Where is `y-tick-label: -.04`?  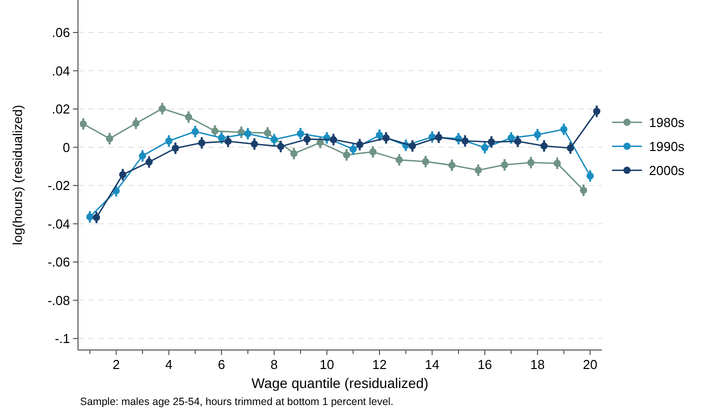 y-tick-label: -.04 is located at coordinates (59, 224).